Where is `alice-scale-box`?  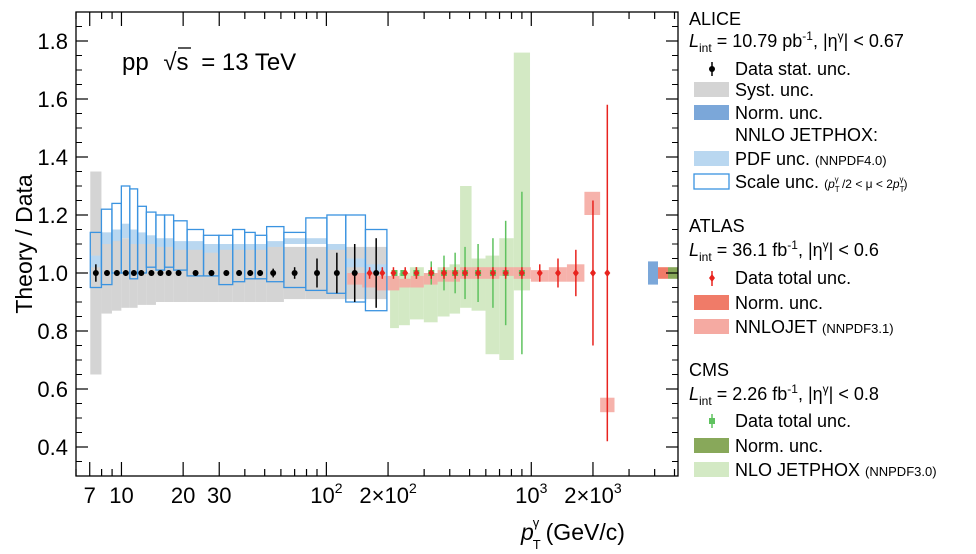 alice-scale-box is located at coordinates (376, 270).